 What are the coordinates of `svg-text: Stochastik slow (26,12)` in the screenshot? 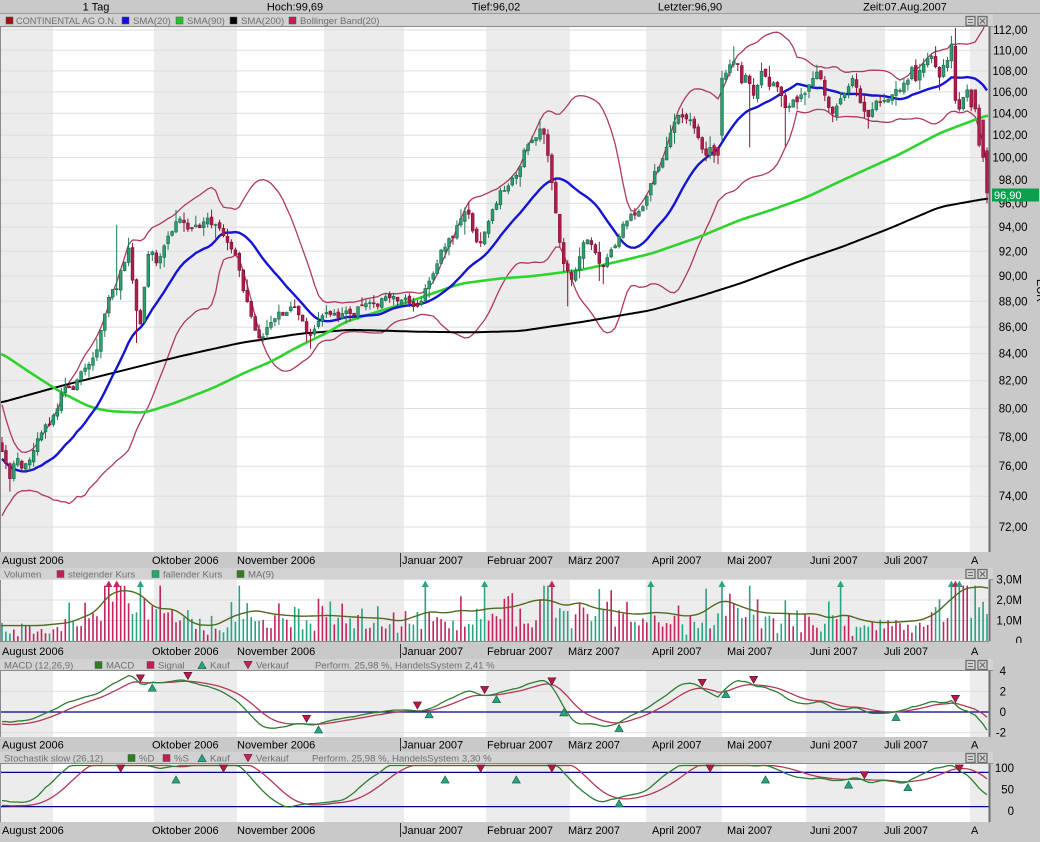 It's located at (53, 759).